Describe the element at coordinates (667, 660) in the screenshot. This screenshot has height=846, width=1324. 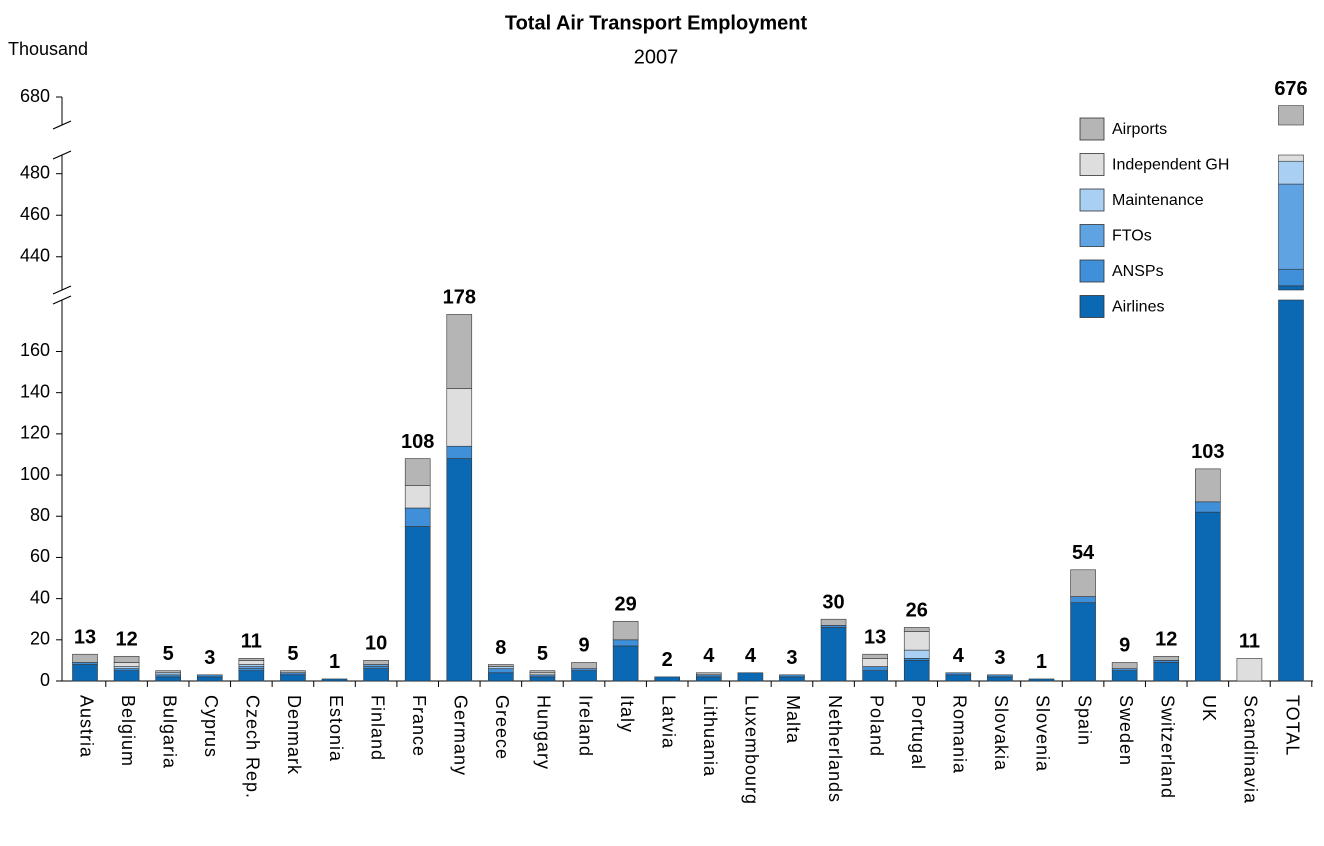
I see `total-label: 2` at that location.